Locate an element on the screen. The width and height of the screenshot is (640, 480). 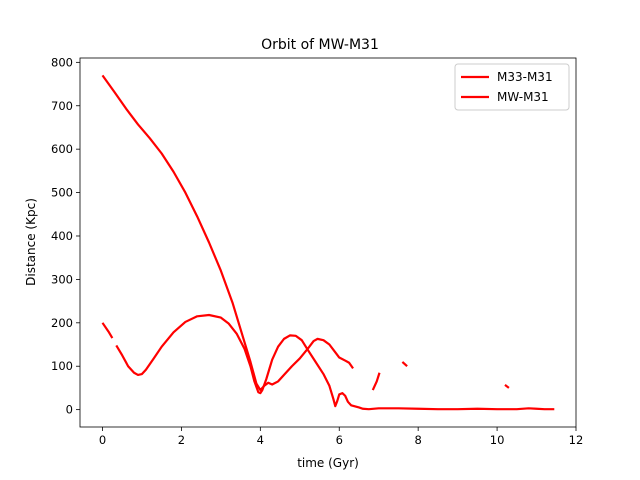
x-tick-label: 0 is located at coordinates (102, 440).